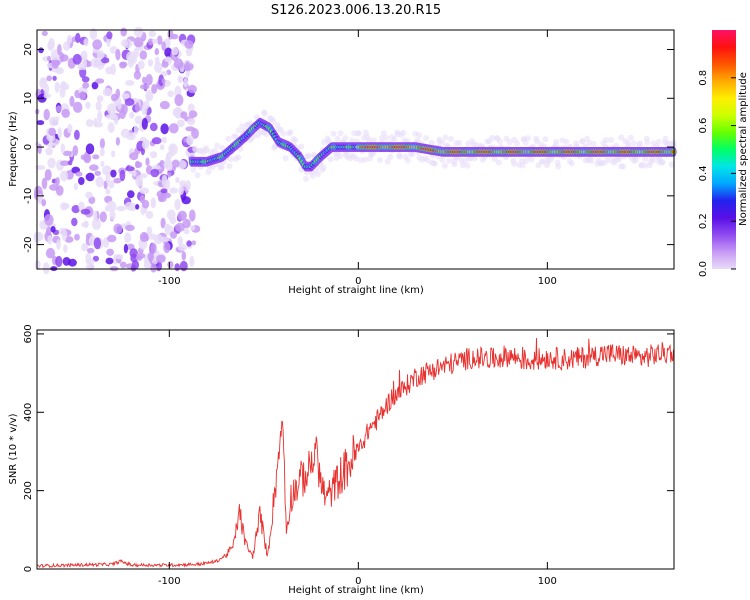  Describe the element at coordinates (28, 98) in the screenshot. I see `y-tick-label: 10` at that location.